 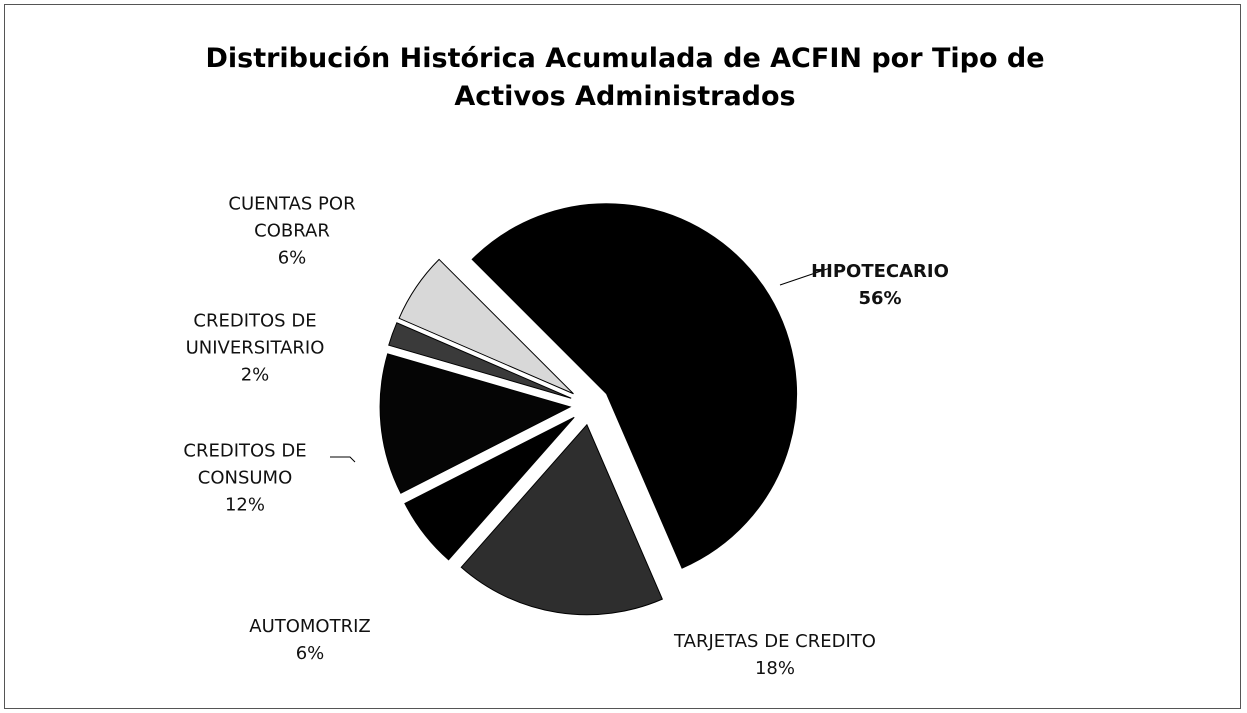 What do you see at coordinates (310, 640) in the screenshot?
I see `slice-label: AUTOMOTRIZ 6%` at bounding box center [310, 640].